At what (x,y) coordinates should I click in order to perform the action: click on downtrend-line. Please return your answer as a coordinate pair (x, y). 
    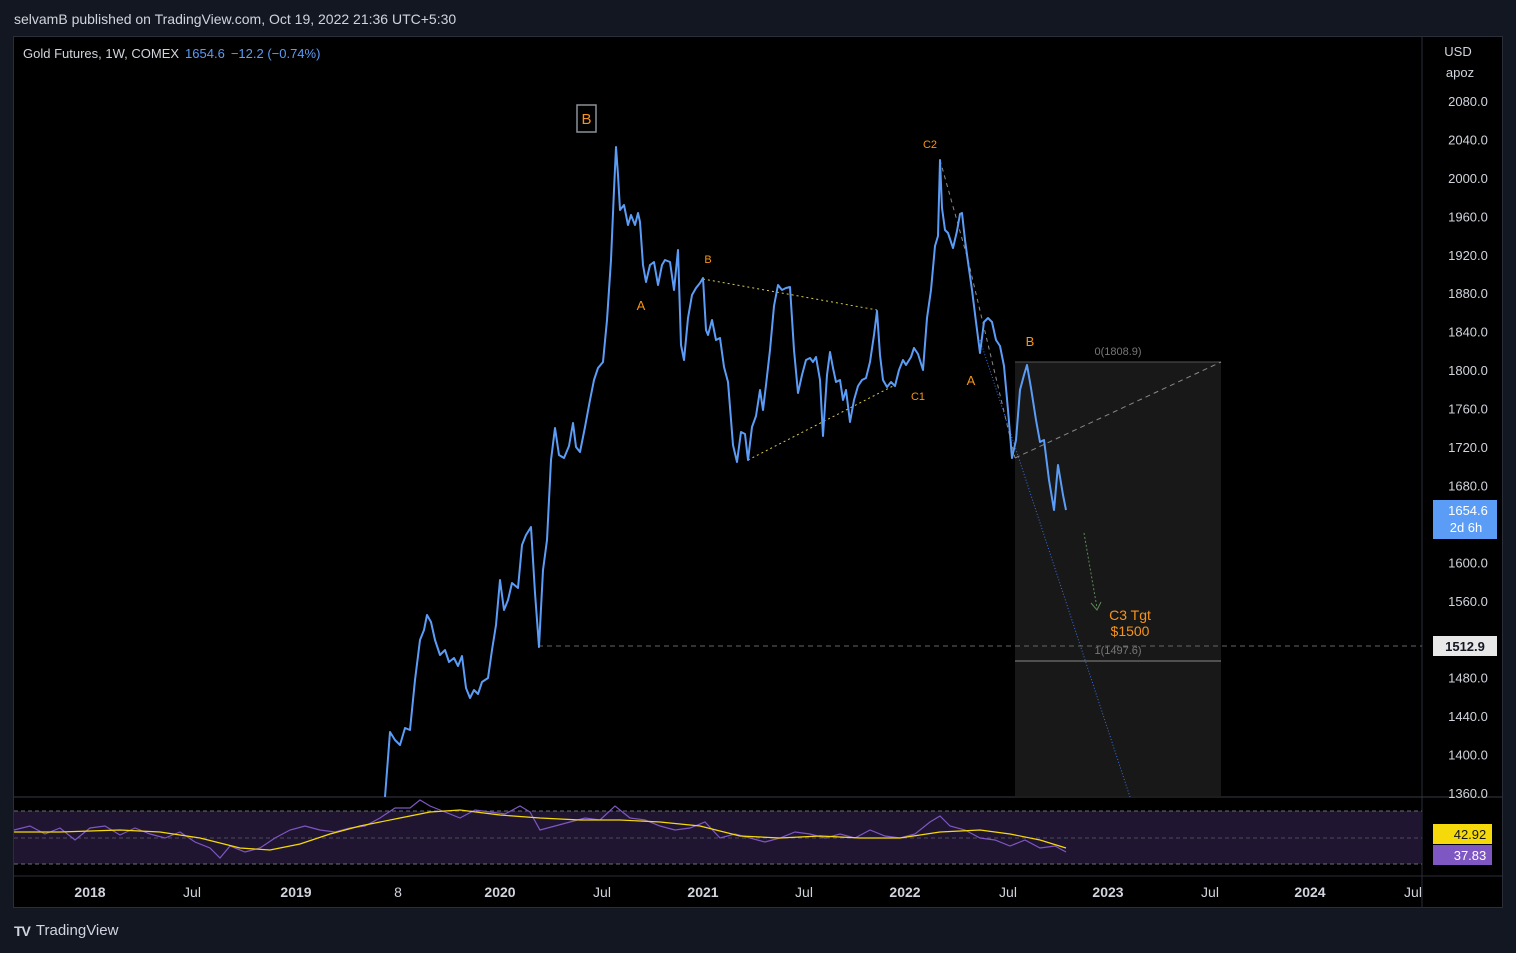
    Looking at the image, I should click on (1055, 568).